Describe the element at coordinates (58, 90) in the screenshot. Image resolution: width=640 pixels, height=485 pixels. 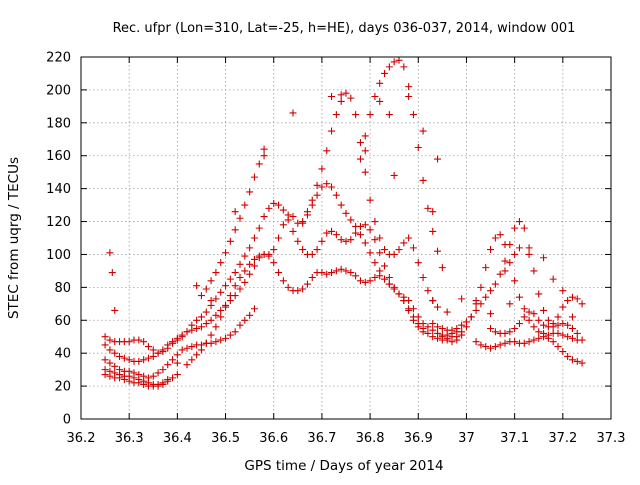
I see `y-tick-label: 200` at that location.